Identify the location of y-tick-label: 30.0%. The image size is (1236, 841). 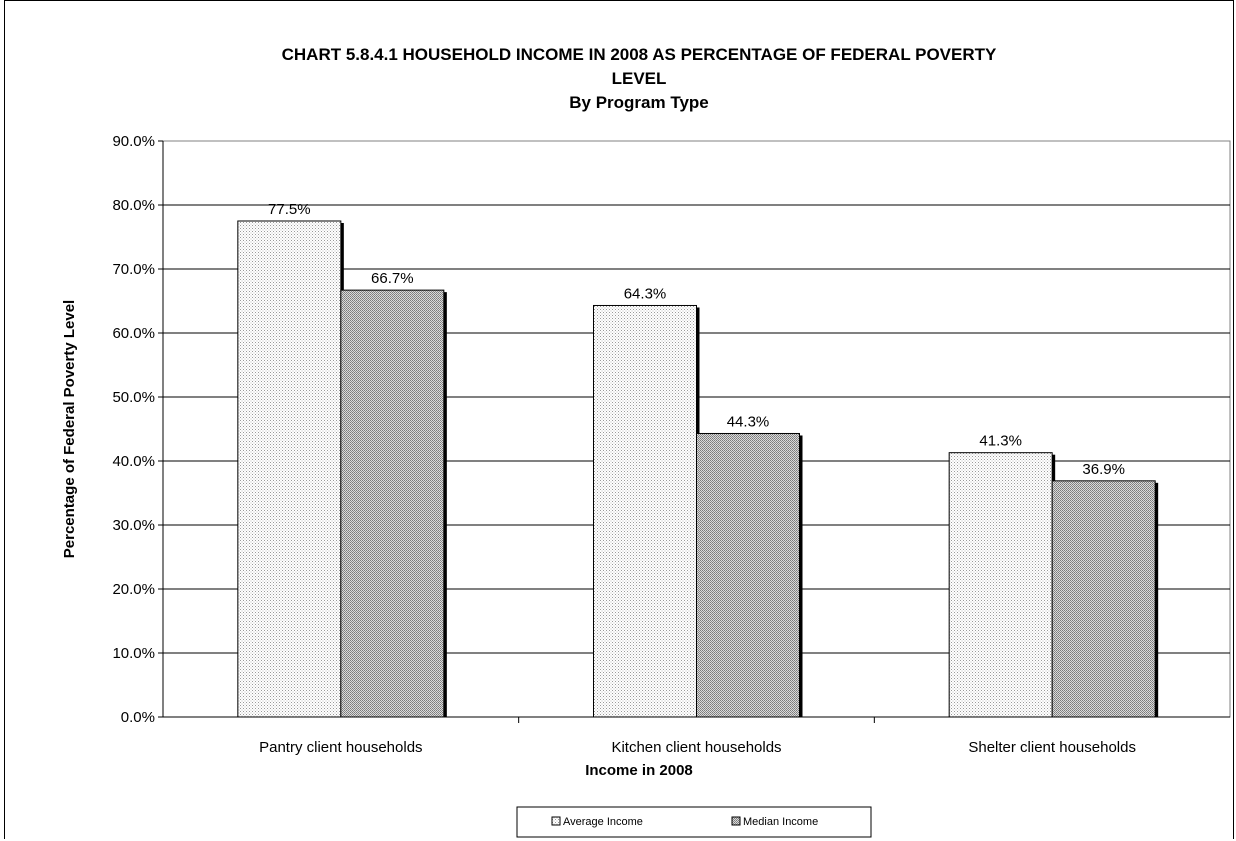
(133, 525).